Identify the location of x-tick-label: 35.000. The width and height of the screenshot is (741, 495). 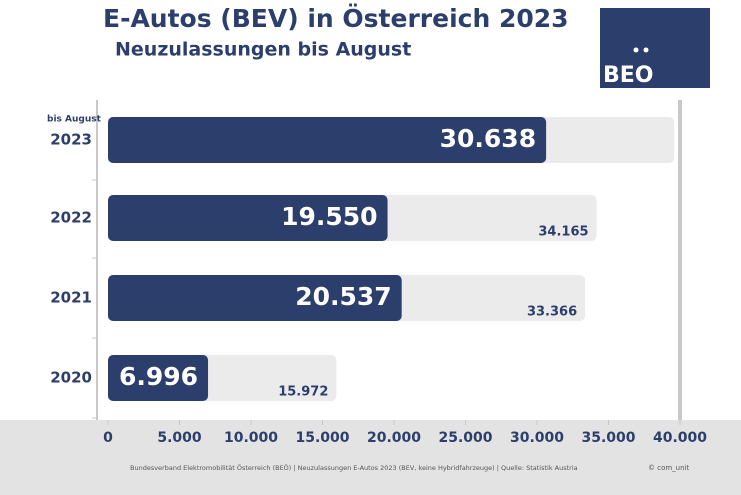
(608, 438).